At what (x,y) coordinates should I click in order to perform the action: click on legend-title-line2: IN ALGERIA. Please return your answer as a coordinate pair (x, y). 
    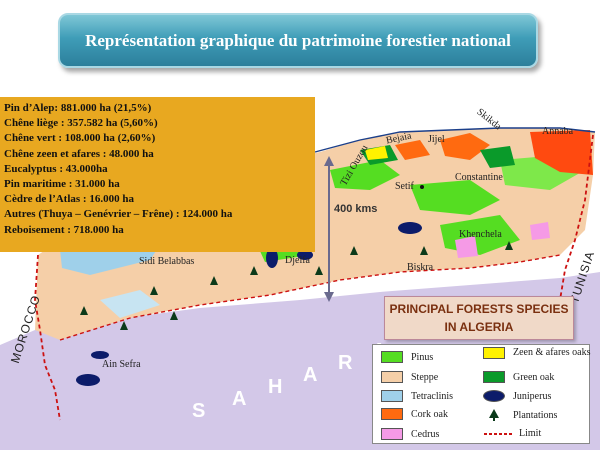
    Looking at the image, I should click on (479, 327).